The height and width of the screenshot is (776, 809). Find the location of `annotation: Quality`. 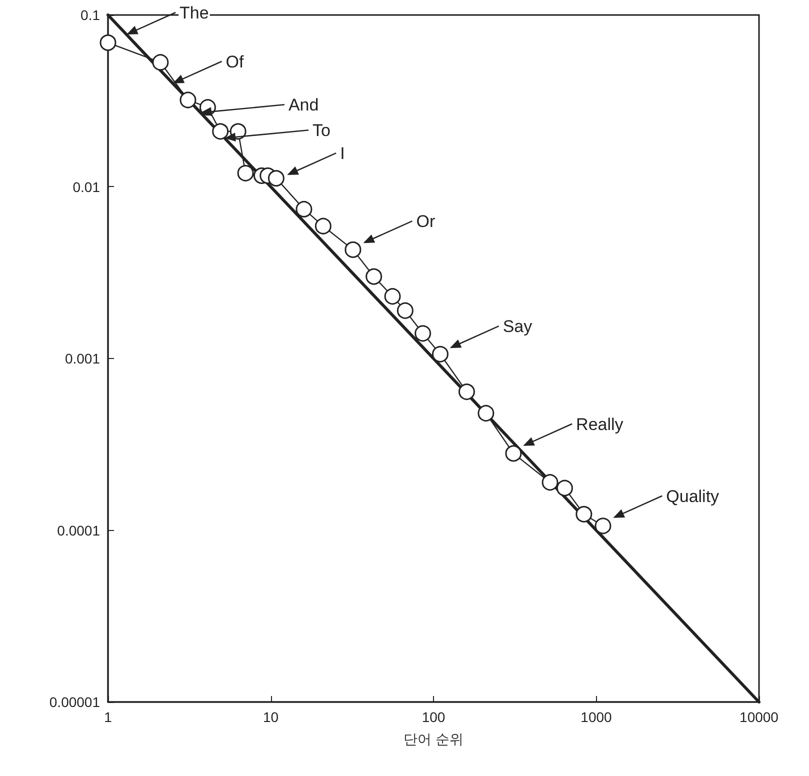

annotation: Quality is located at coordinates (693, 496).